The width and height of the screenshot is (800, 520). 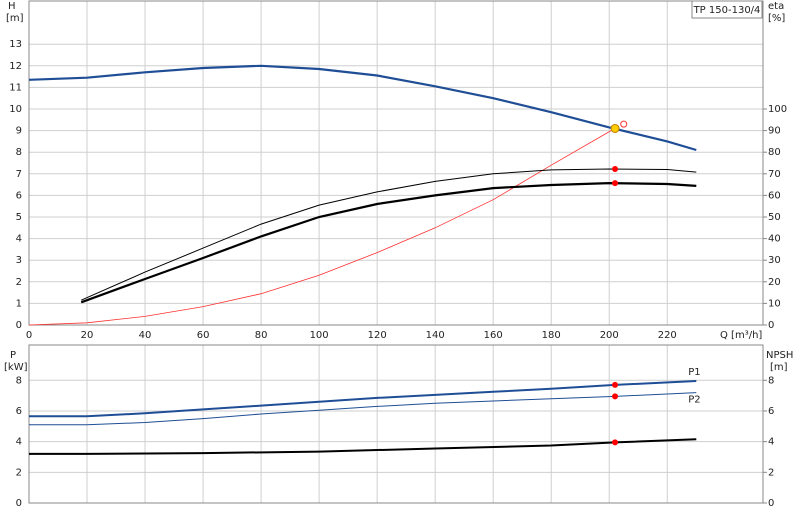 I want to click on y-tick-label: 13, so click(x=15, y=44).